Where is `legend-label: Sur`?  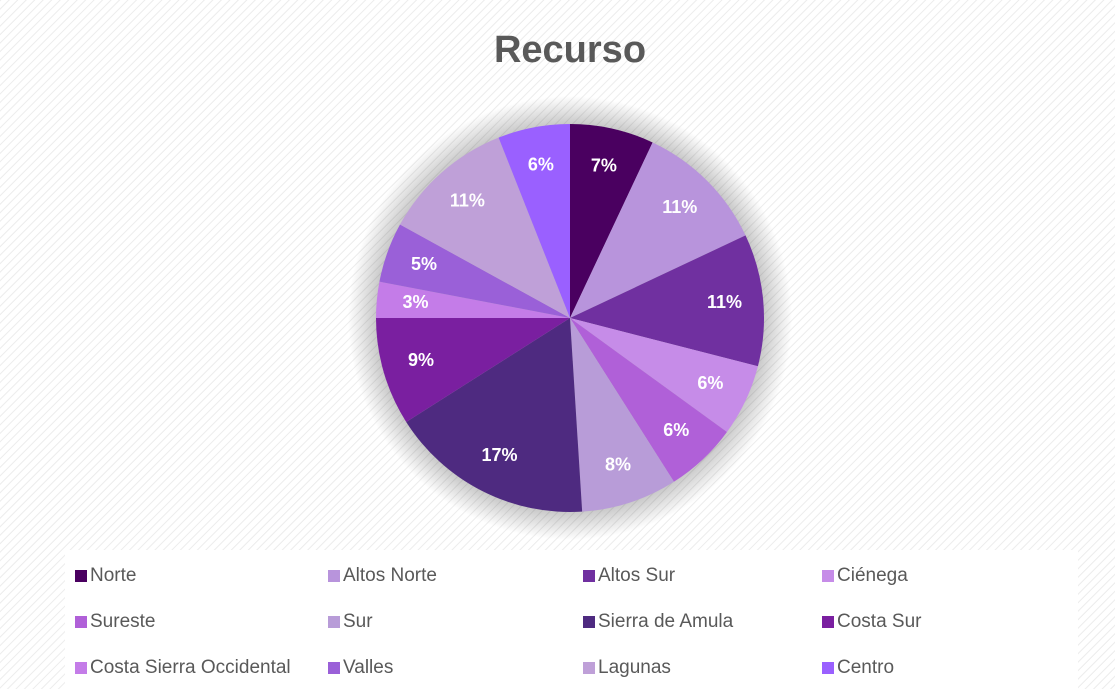 legend-label: Sur is located at coordinates (358, 621).